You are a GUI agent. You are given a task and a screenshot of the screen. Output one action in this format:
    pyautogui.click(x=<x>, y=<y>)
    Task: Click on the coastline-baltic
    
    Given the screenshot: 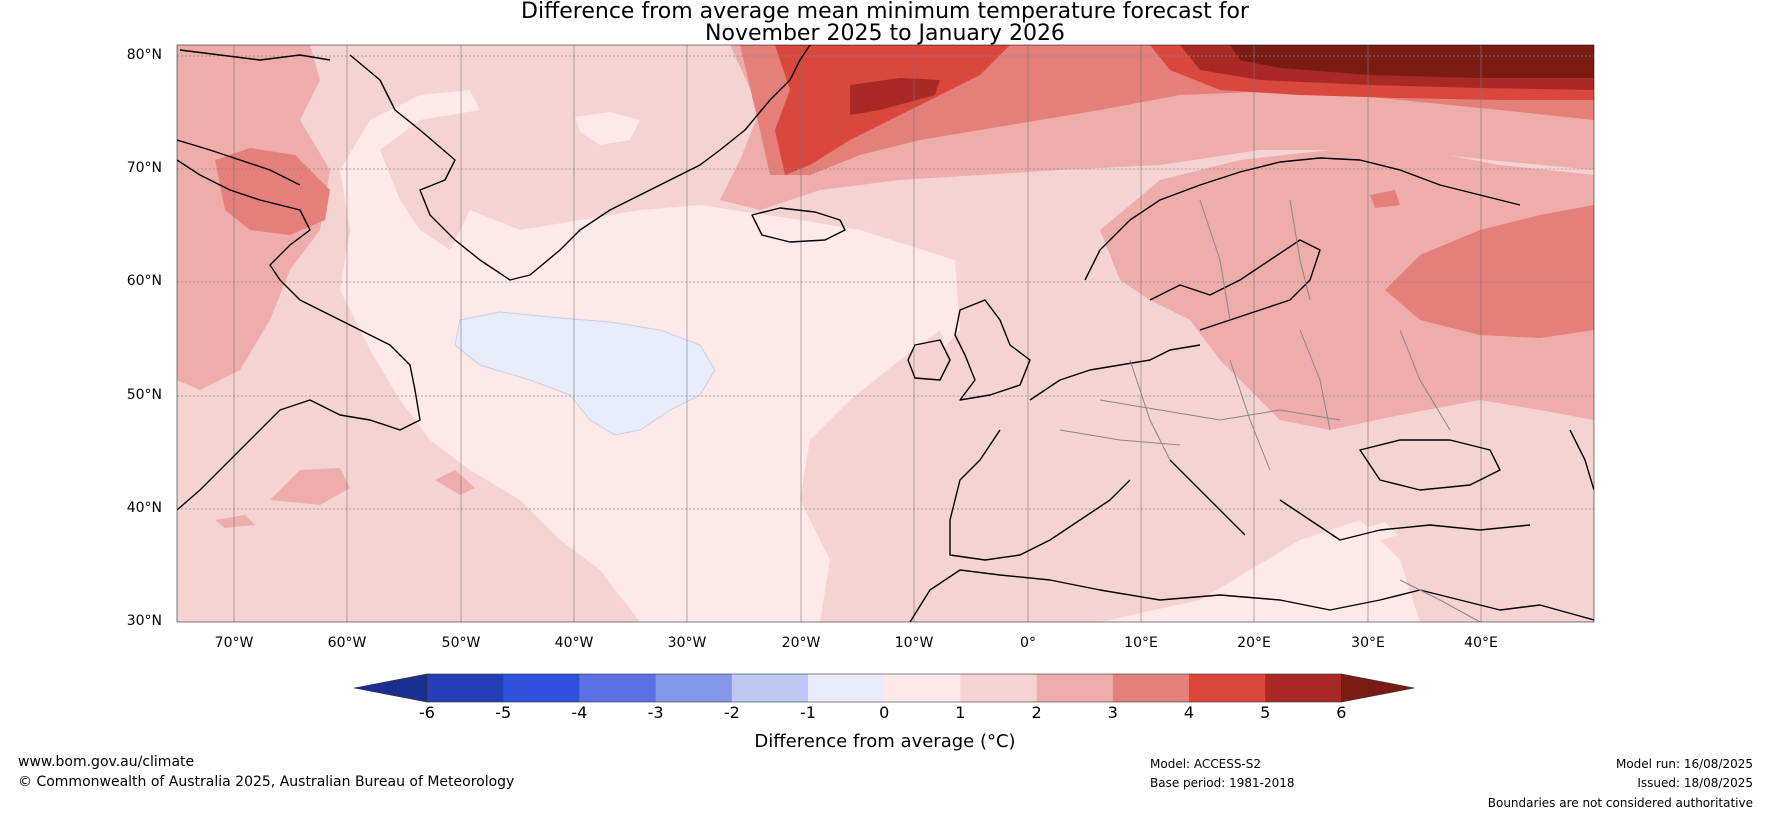 What is the action you would take?
    pyautogui.click(x=1235, y=285)
    